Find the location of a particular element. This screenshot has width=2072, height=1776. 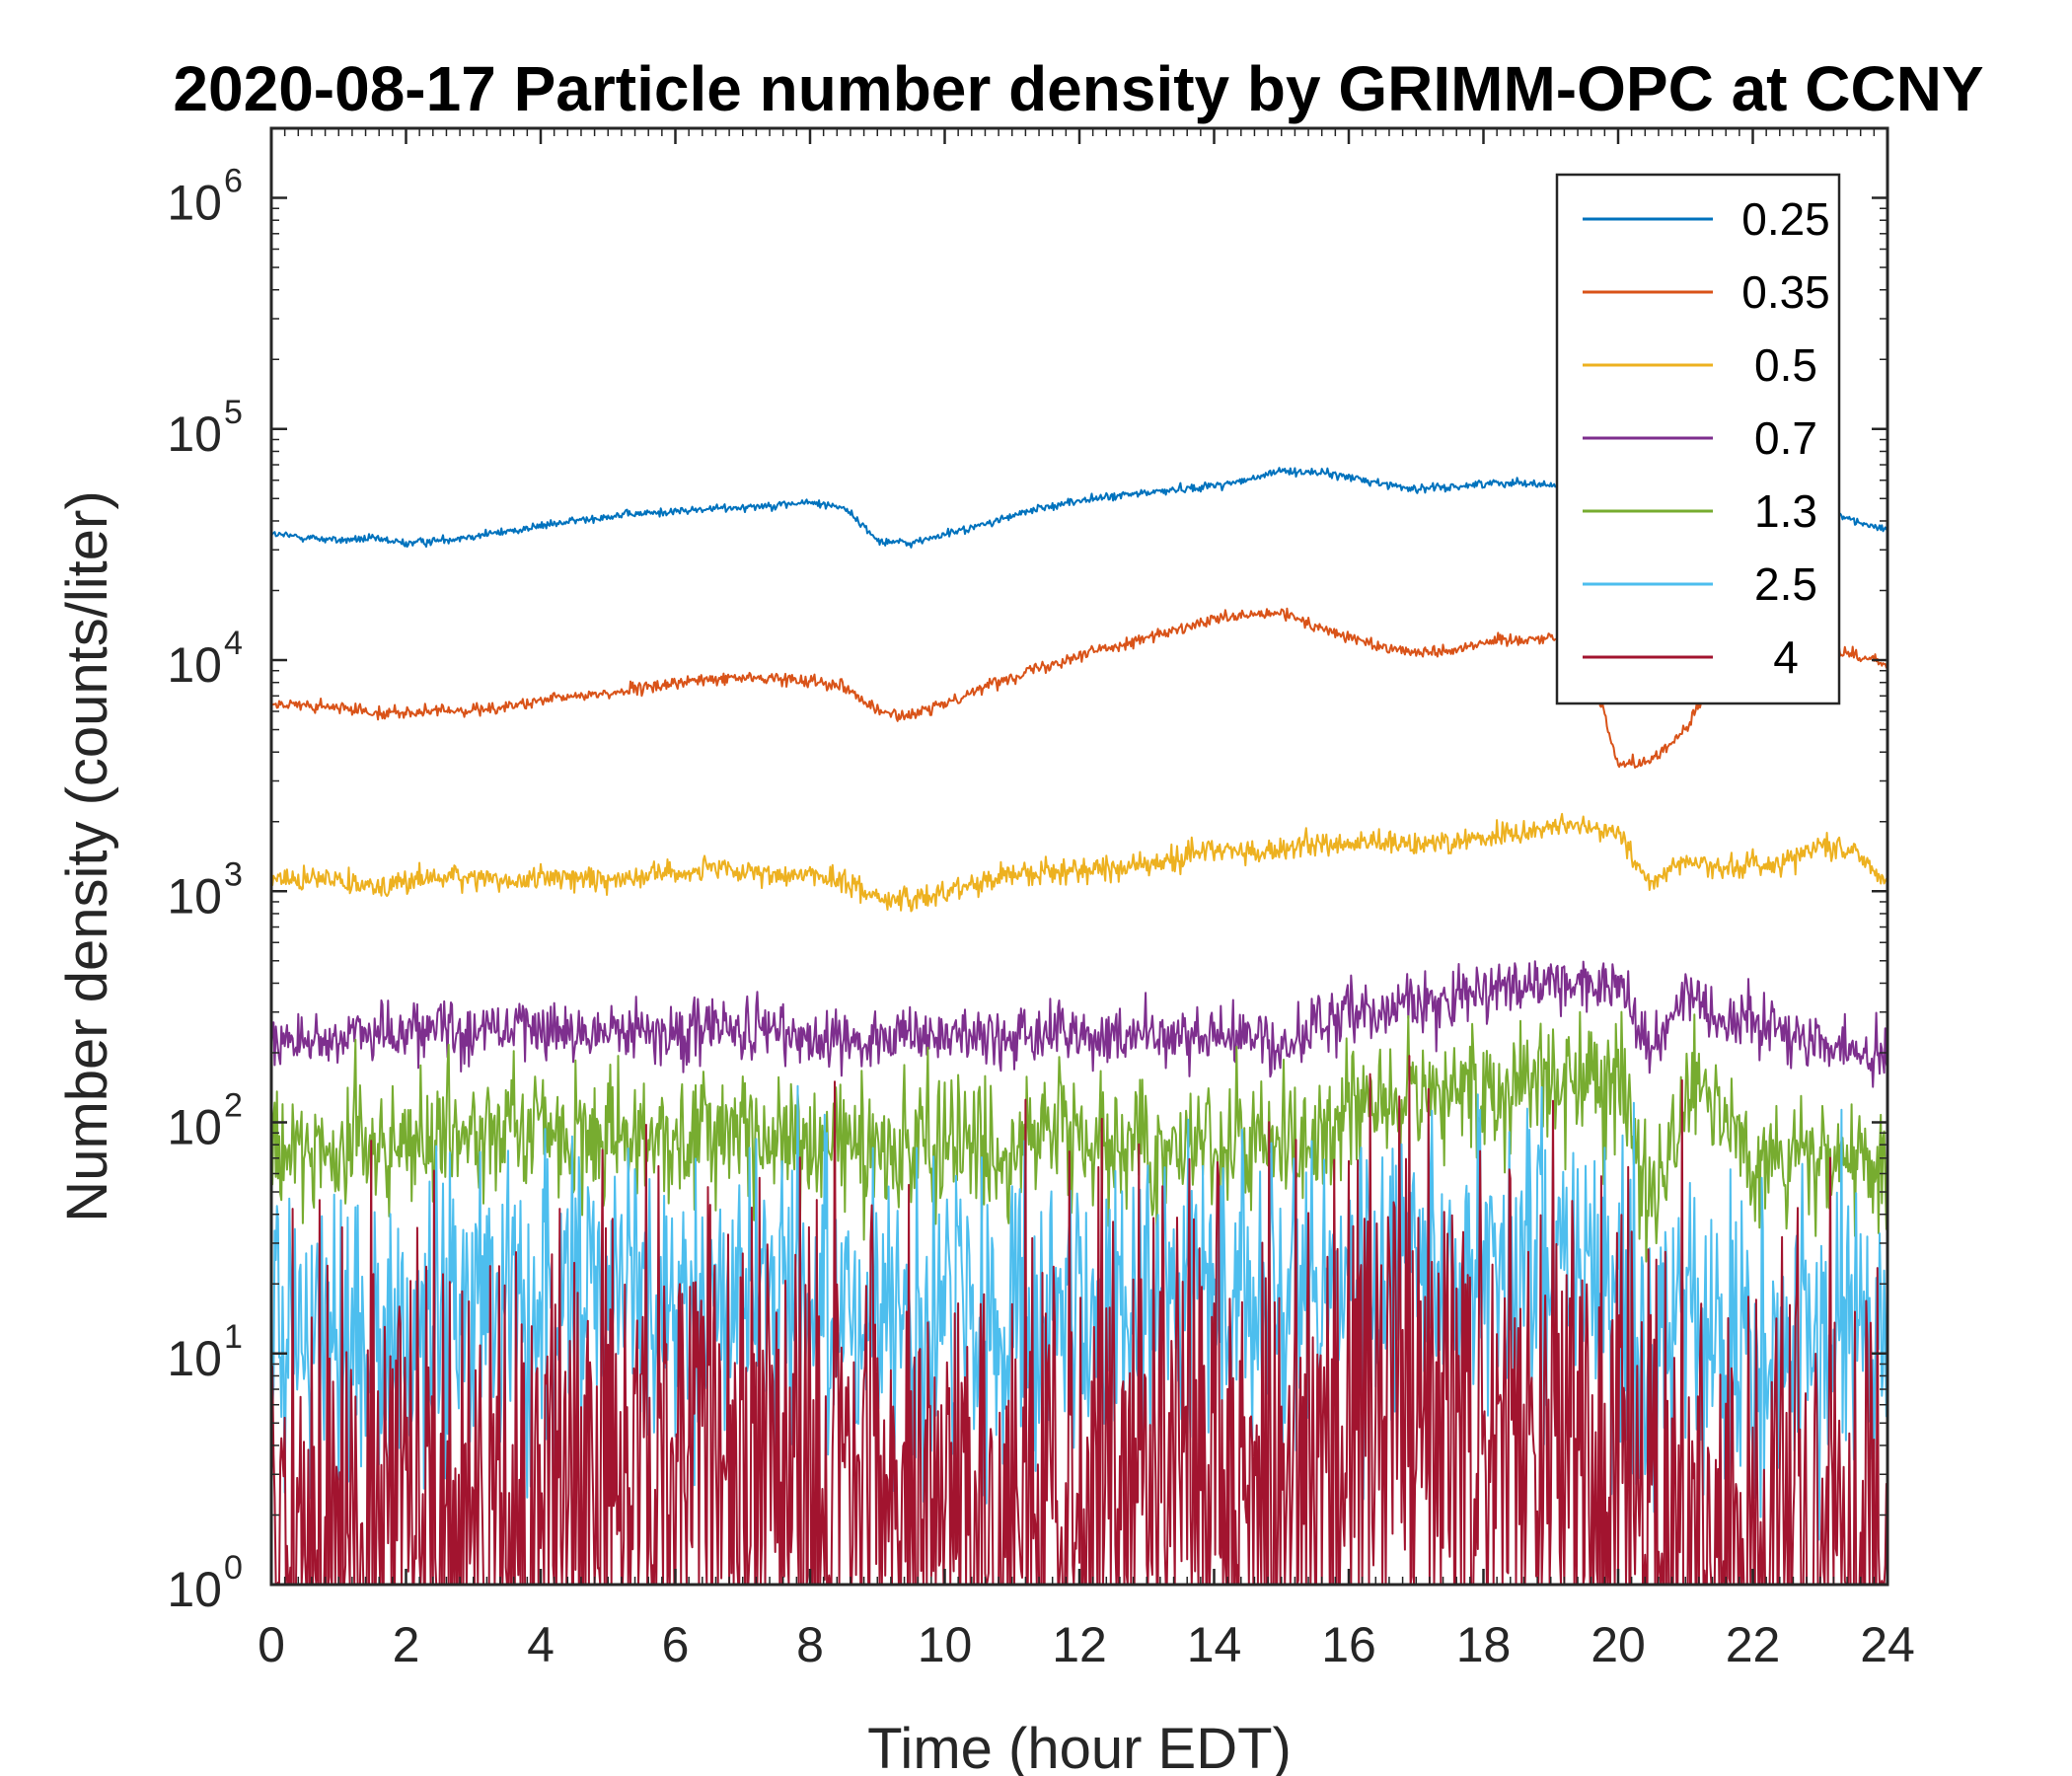

y-tick-exponent-3: 3 is located at coordinates (234, 874).